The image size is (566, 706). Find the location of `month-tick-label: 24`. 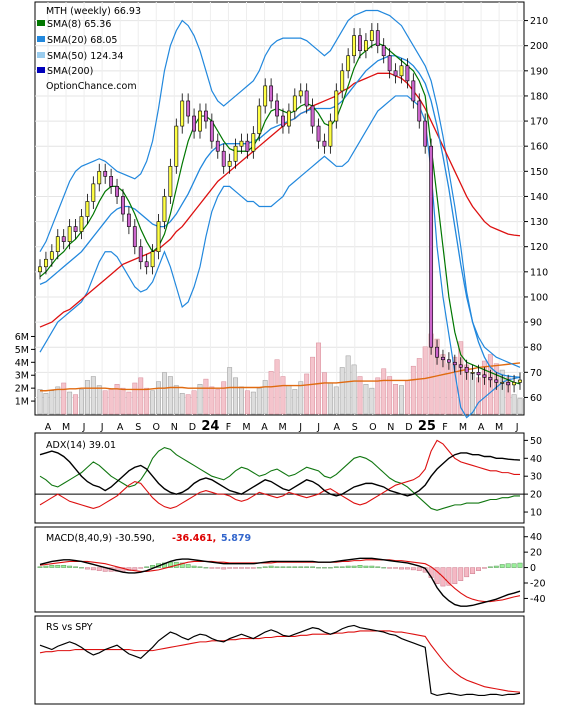

month-tick-label: 24 is located at coordinates (210, 426).